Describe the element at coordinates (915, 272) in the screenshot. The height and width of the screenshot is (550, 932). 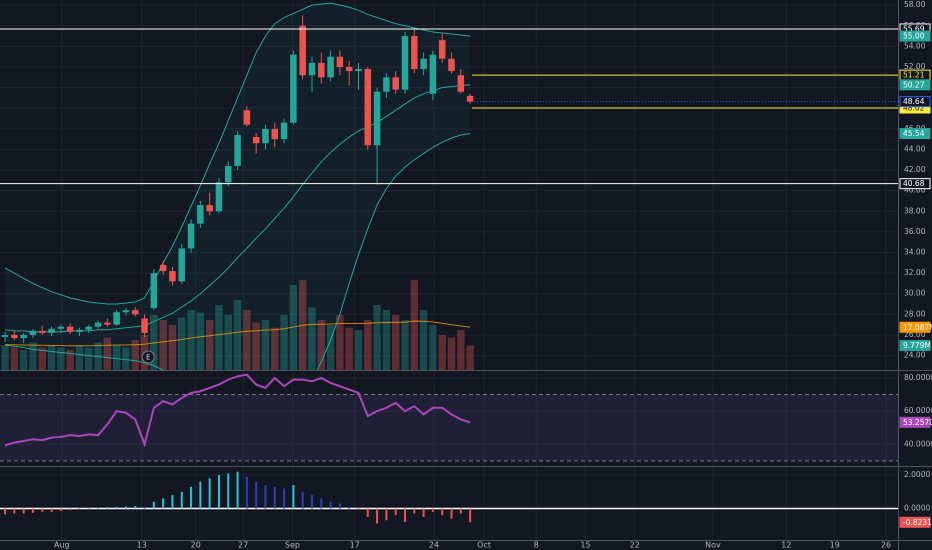
I see `y-tick-label: 32.00` at that location.